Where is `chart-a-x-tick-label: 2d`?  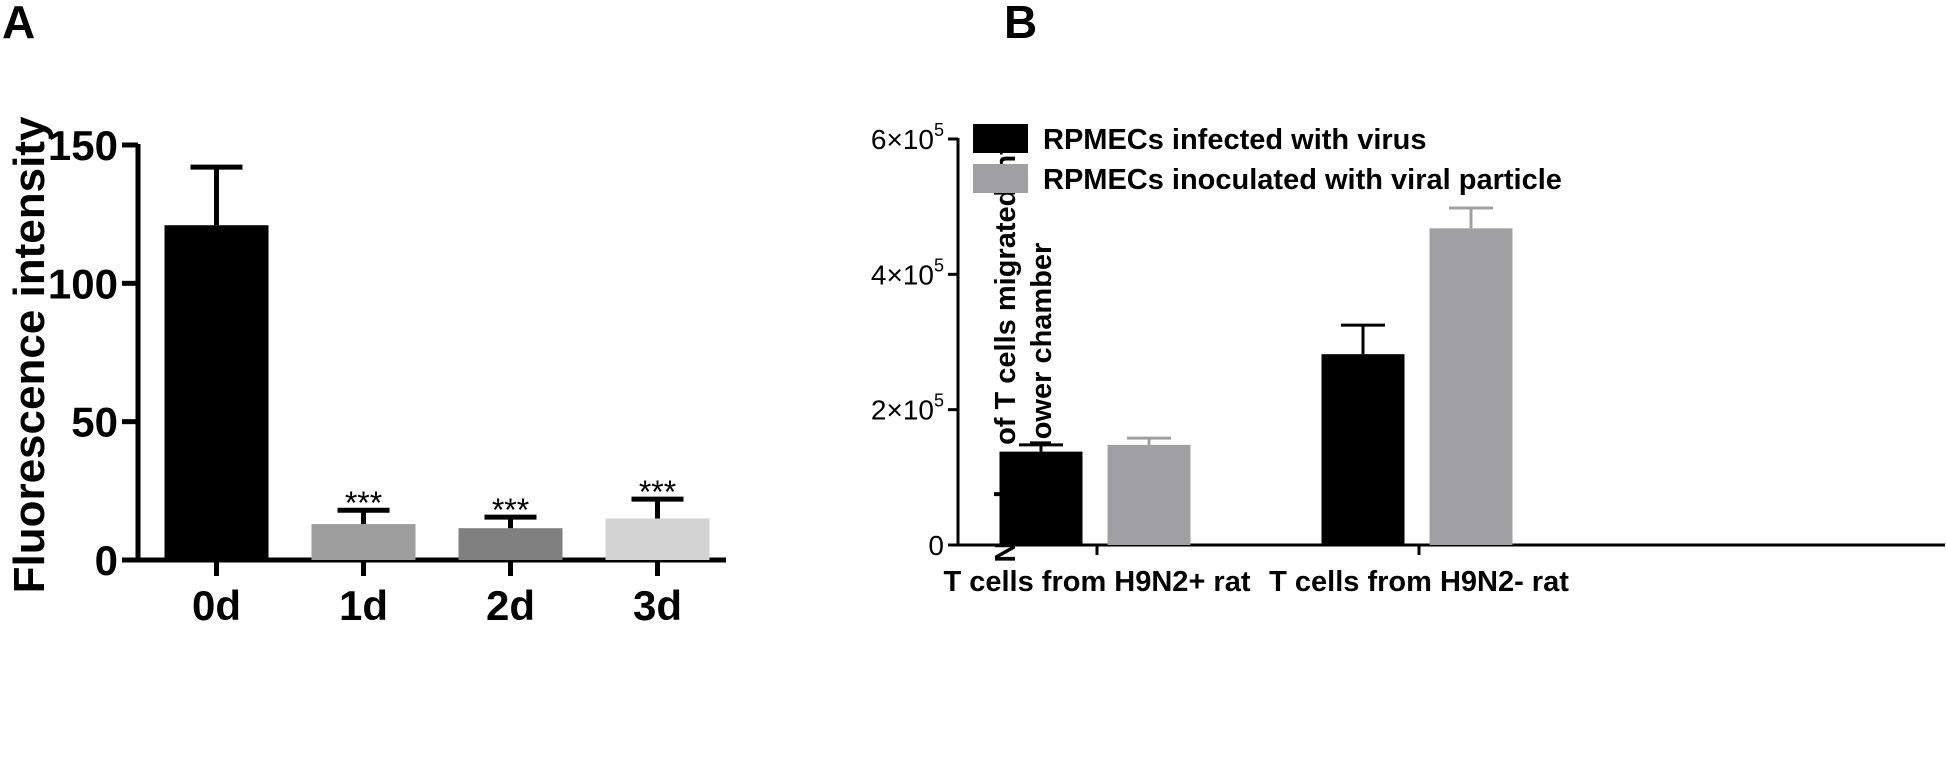
chart-a-x-tick-label: 2d is located at coordinates (510, 605).